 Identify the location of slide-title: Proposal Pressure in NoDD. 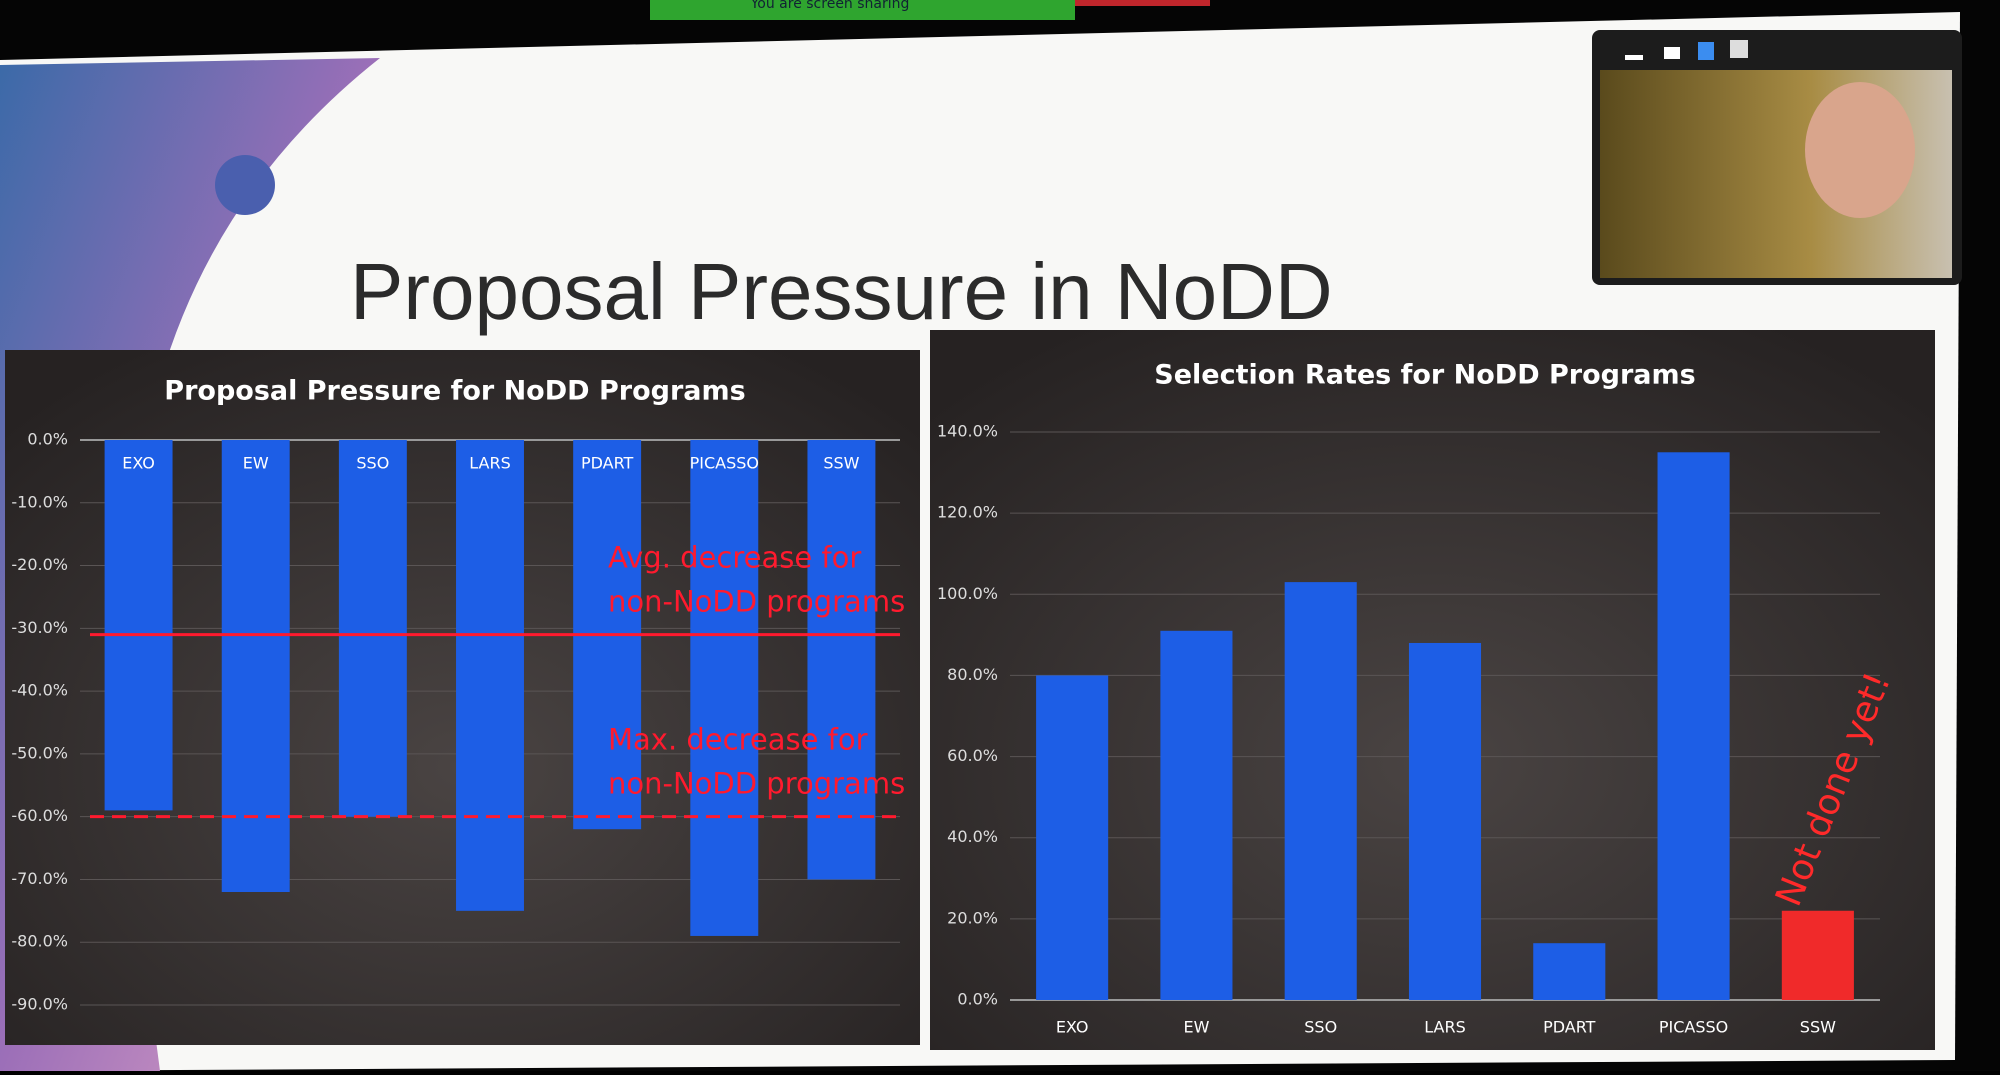
(841, 291).